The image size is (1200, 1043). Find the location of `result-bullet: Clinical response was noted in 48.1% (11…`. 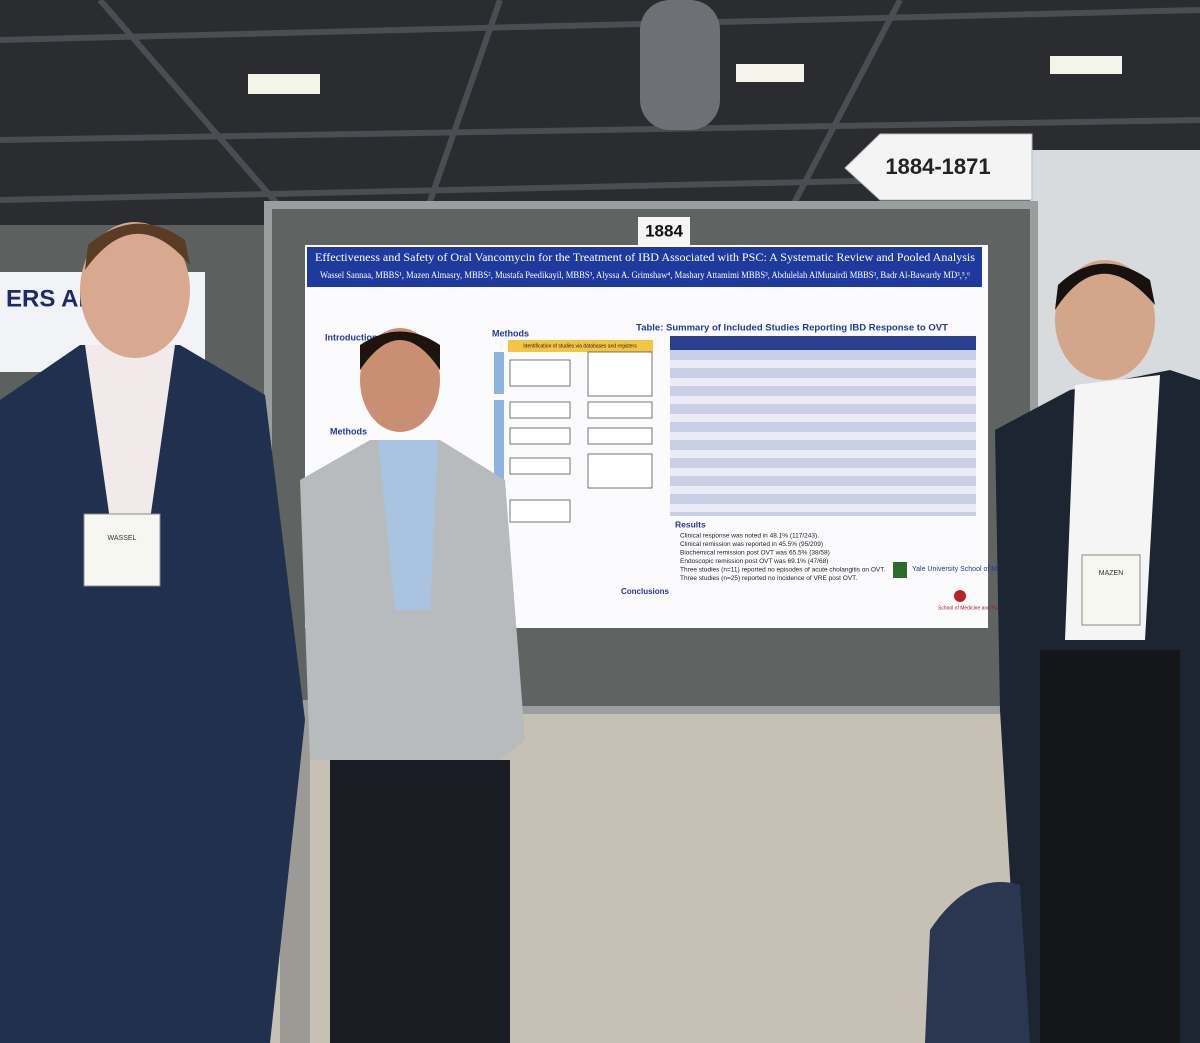

result-bullet: Clinical response was noted in 48.1% (11… is located at coordinates (749, 536).